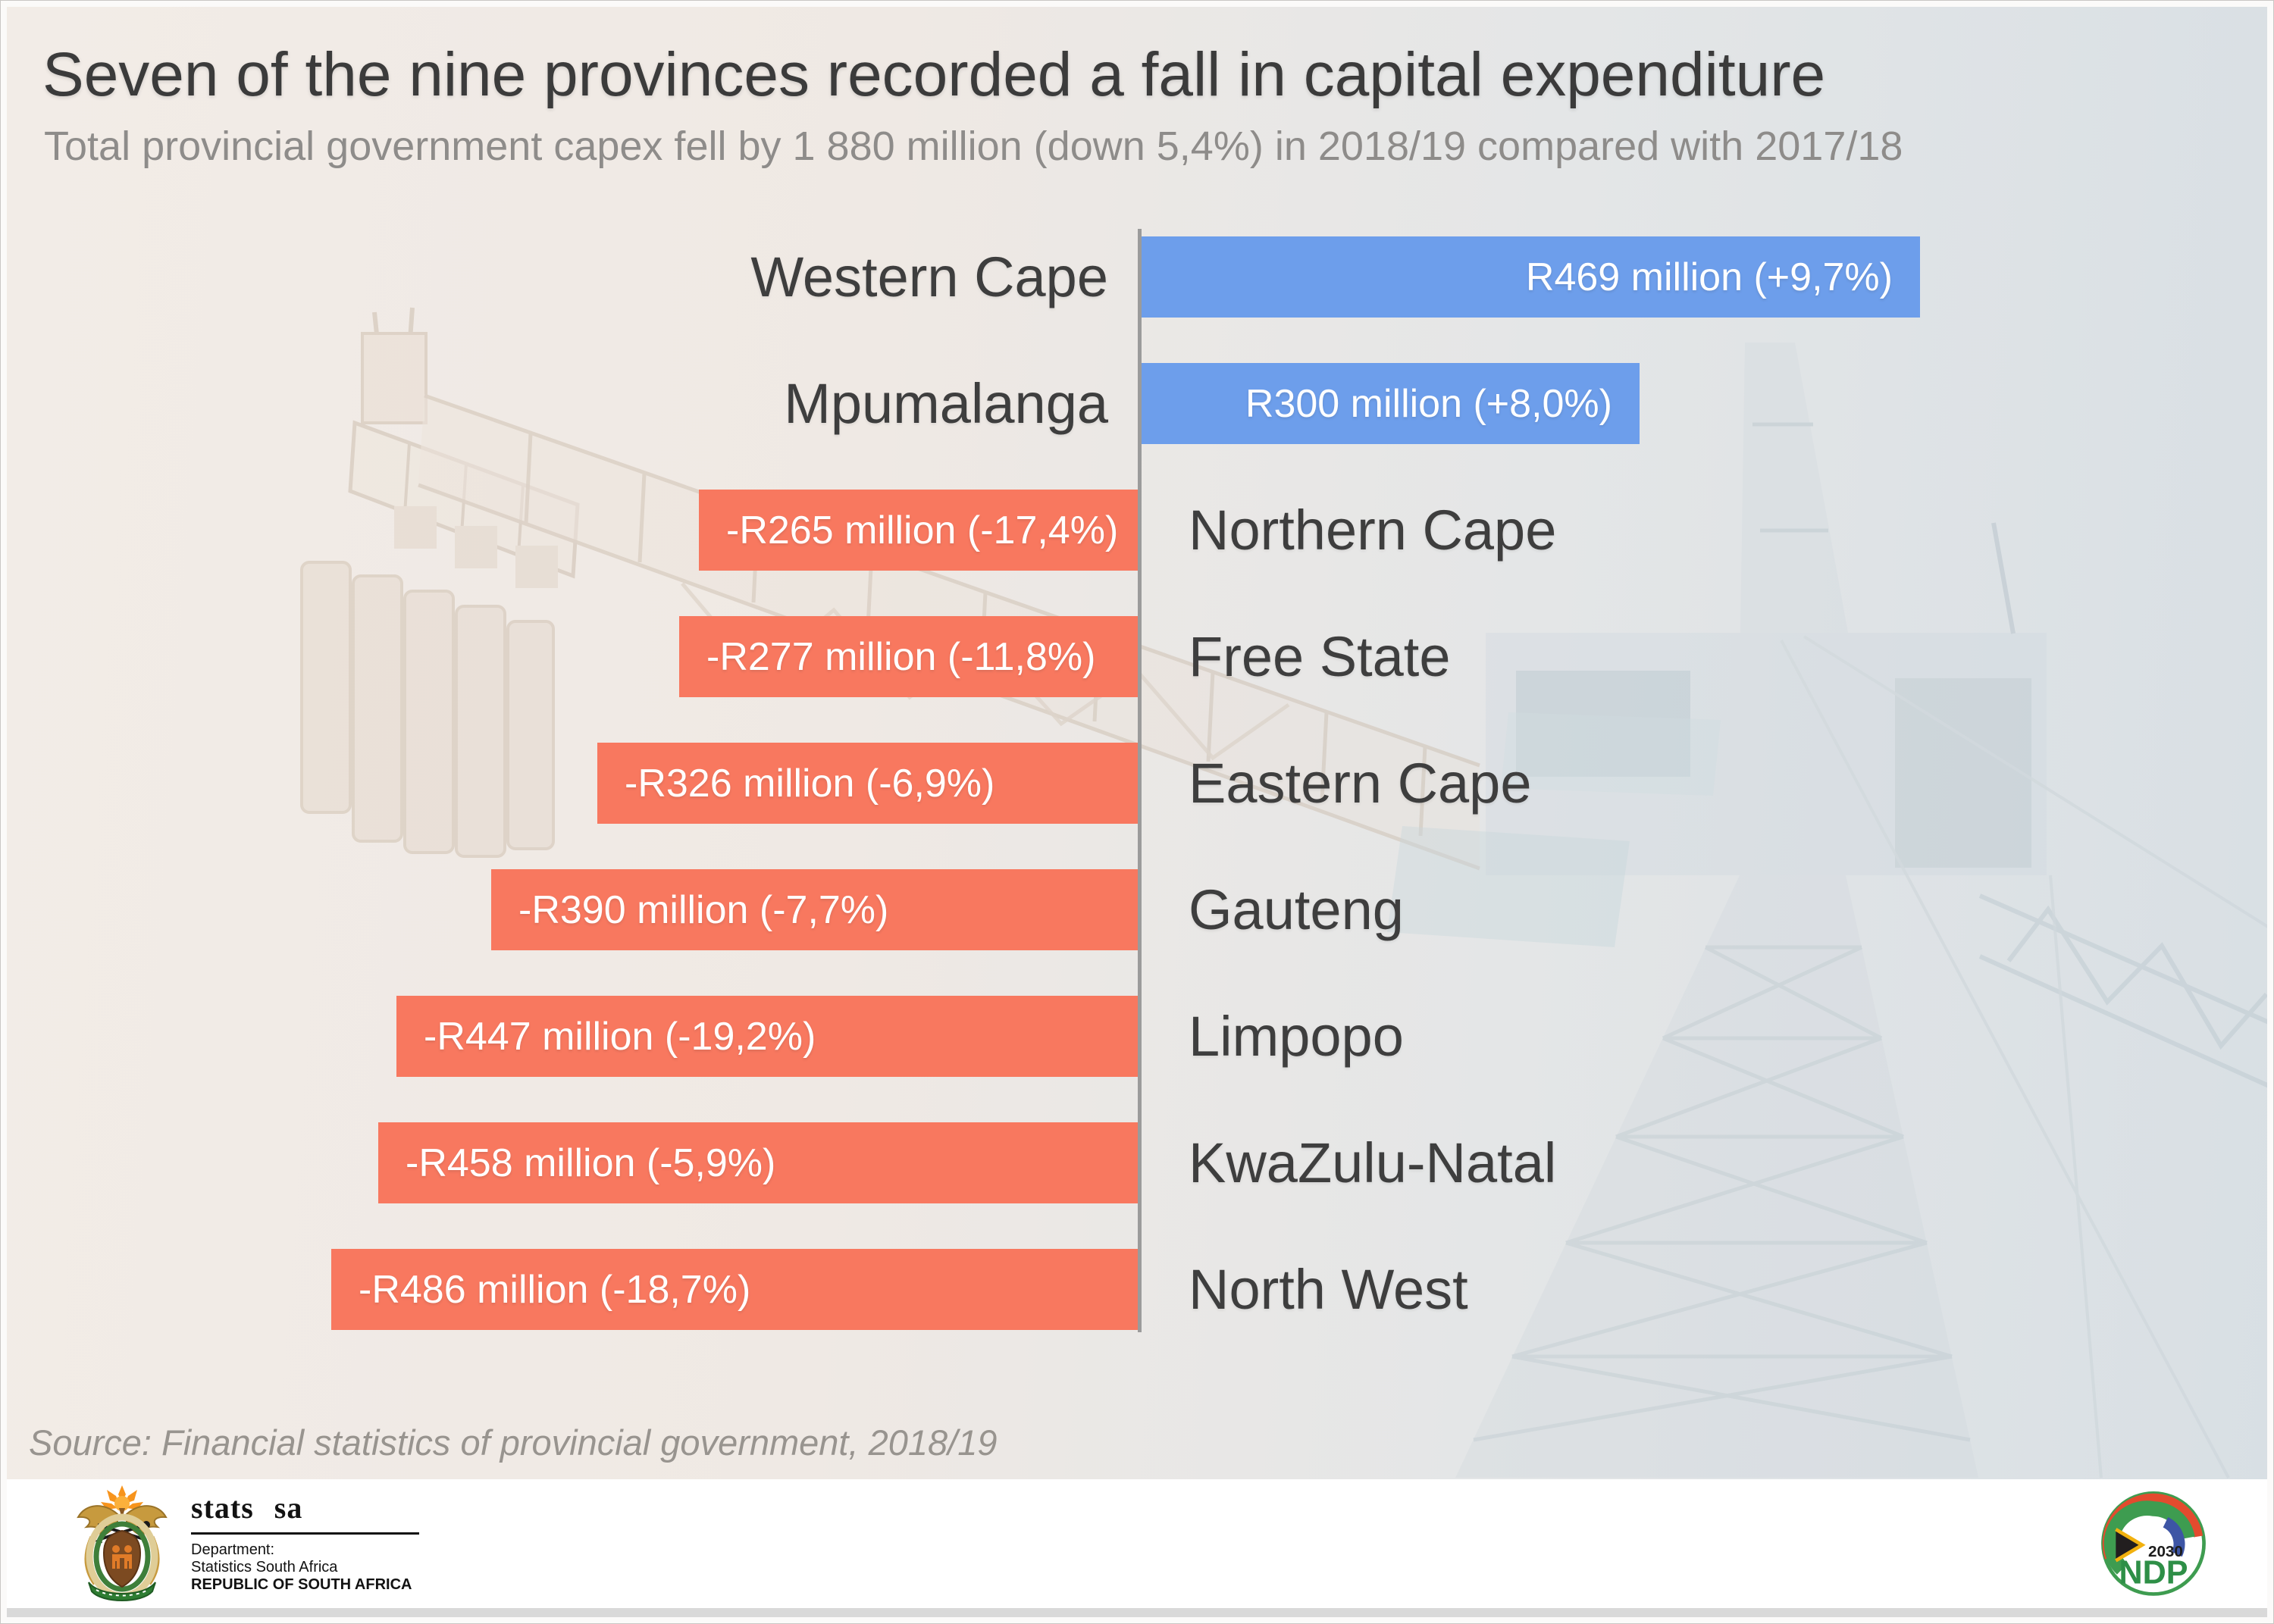 This screenshot has width=2274, height=1624. What do you see at coordinates (1137, 1543) in the screenshot?
I see `footer-band` at bounding box center [1137, 1543].